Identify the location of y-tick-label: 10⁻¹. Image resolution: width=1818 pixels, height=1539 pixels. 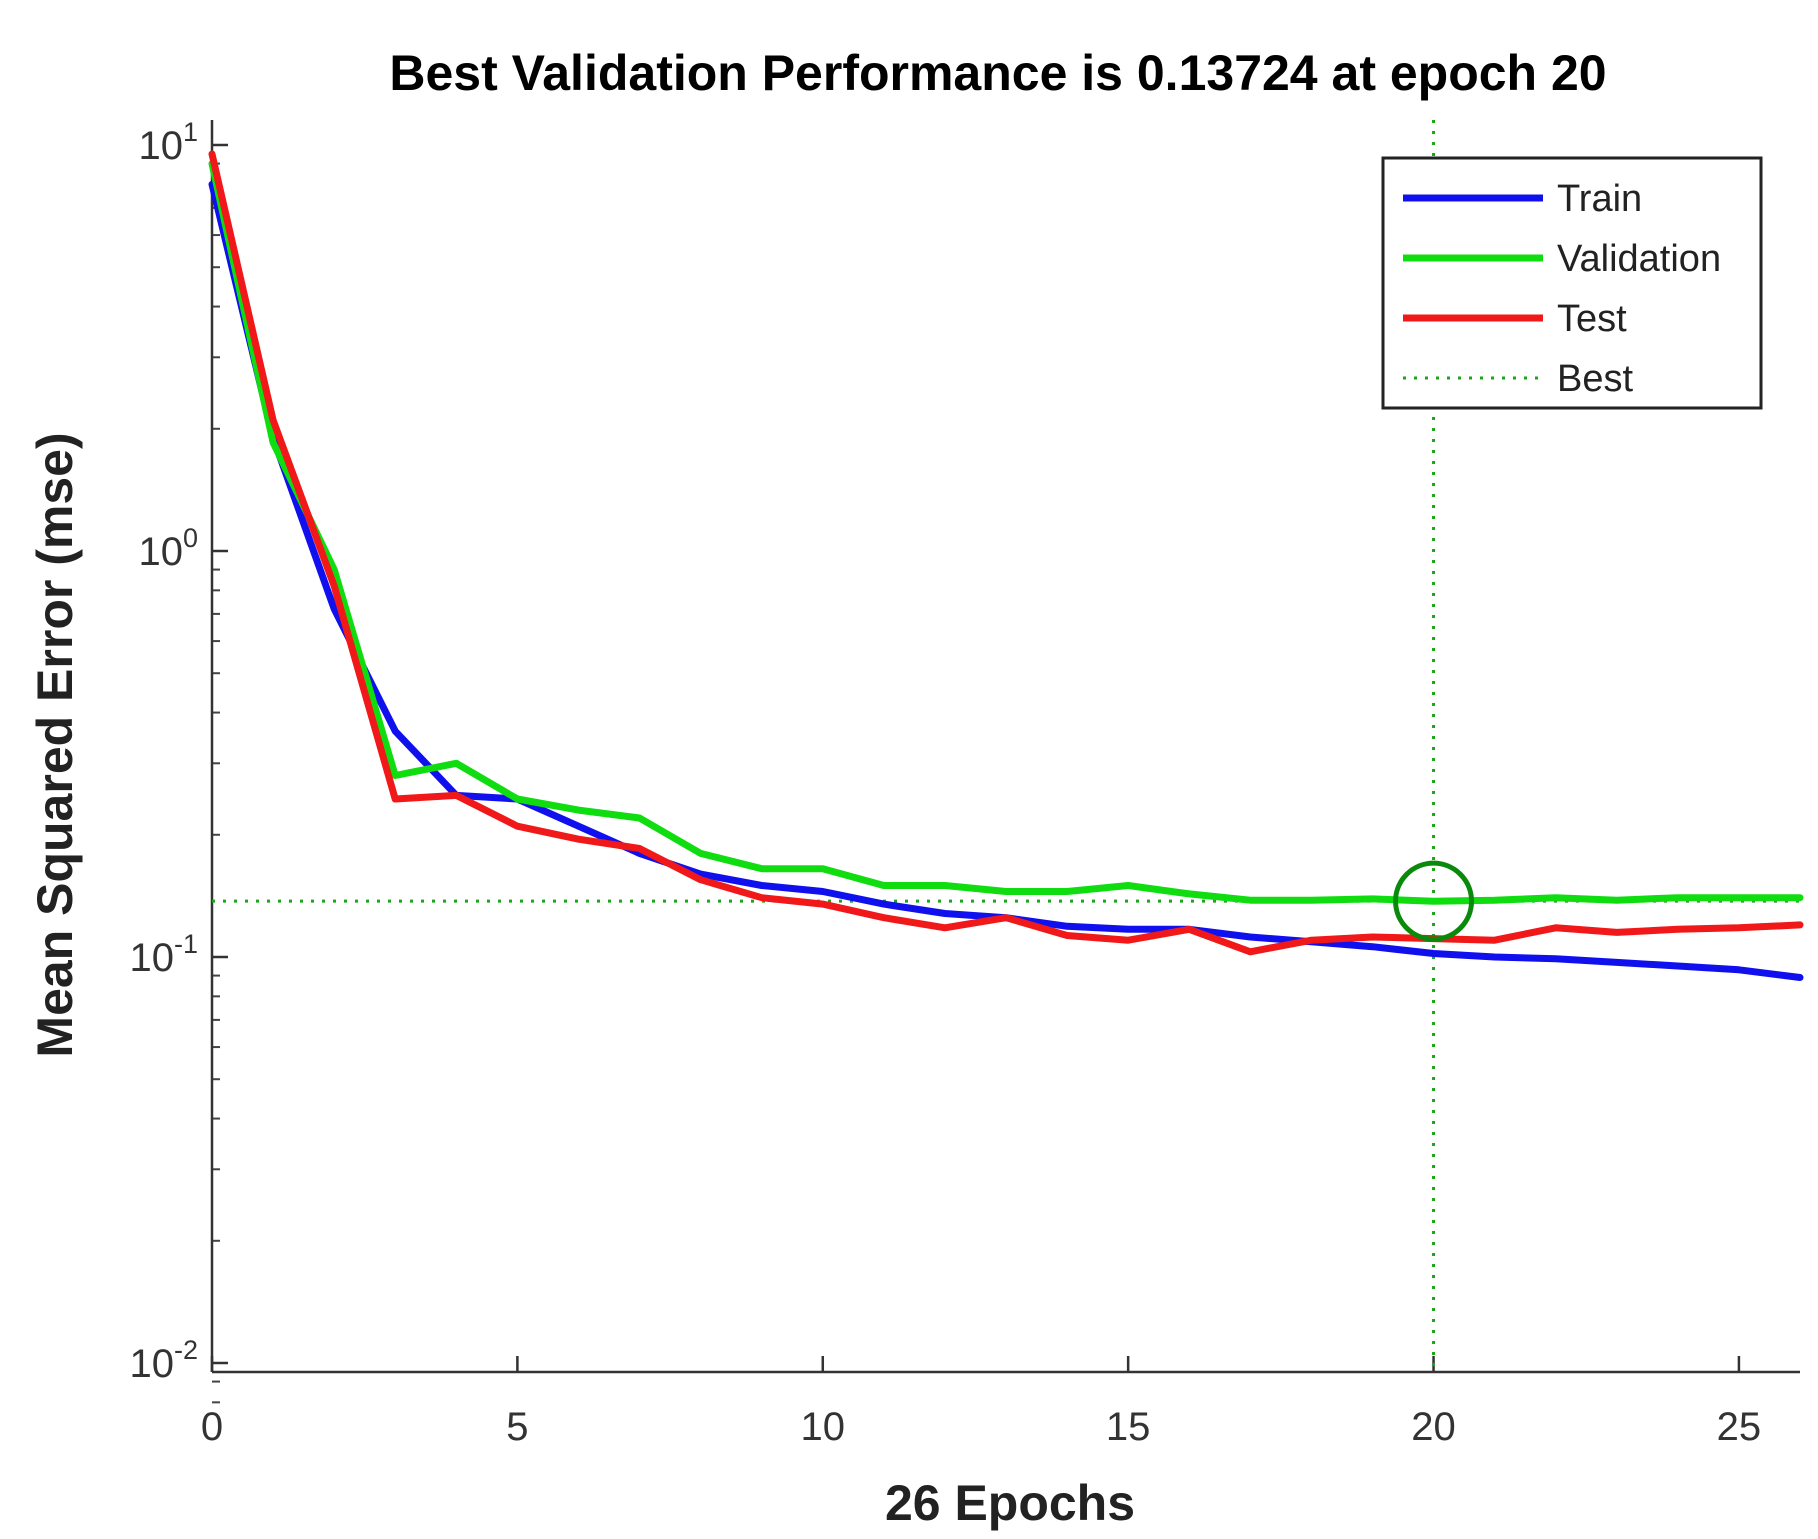
(163, 954).